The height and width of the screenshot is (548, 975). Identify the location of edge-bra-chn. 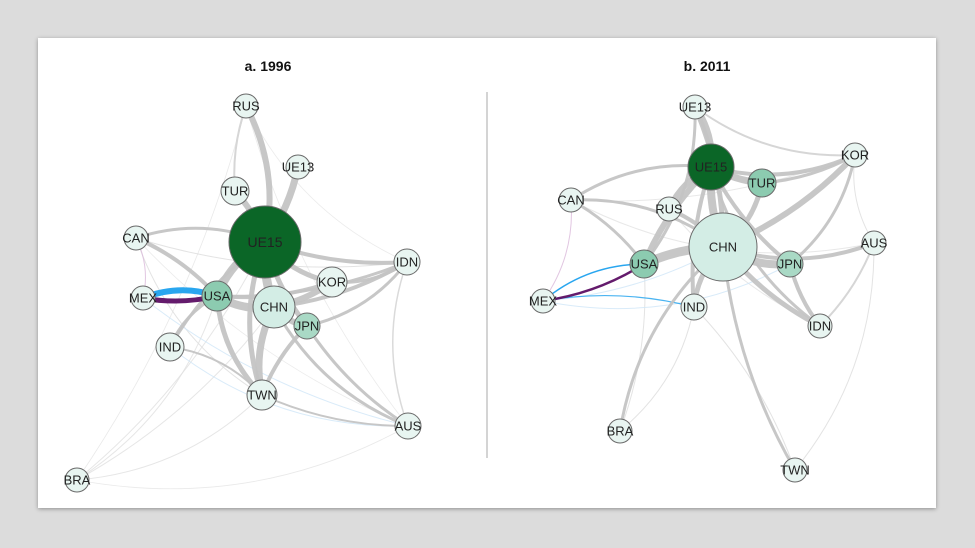
(175, 393).